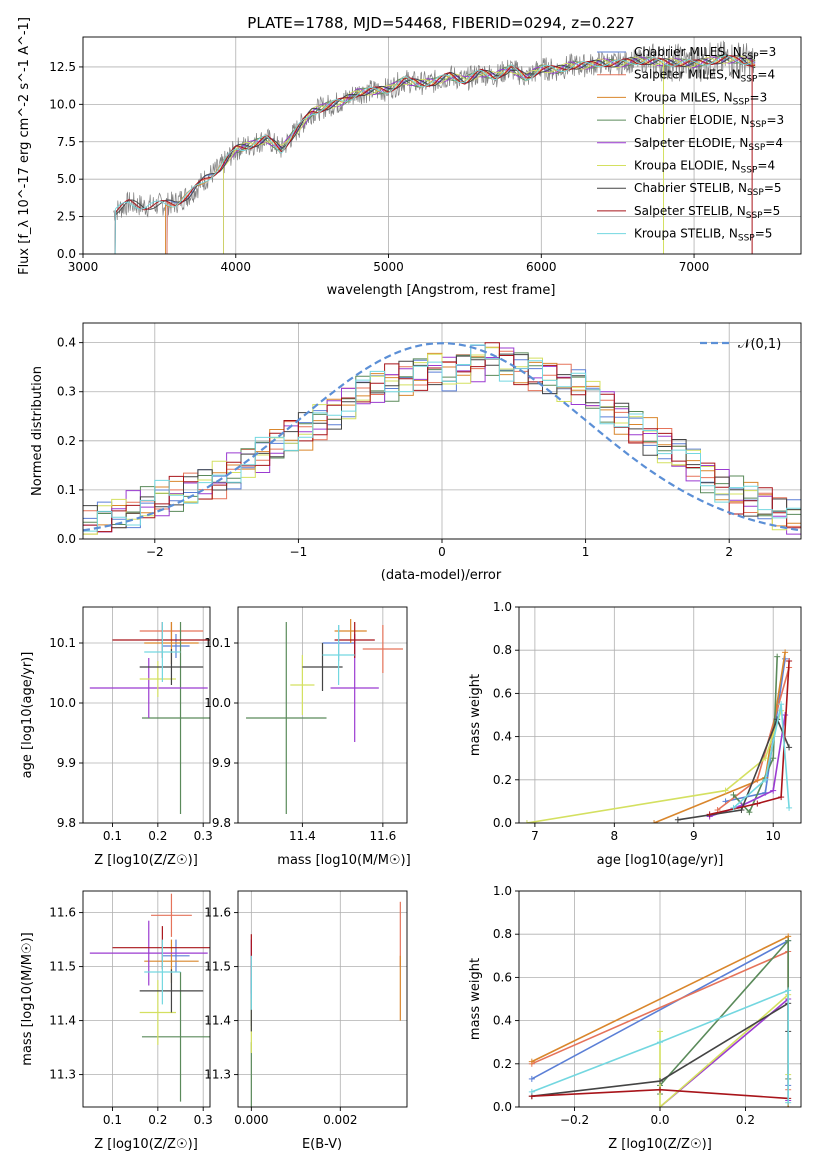  What do you see at coordinates (683, 97) in the screenshot?
I see `legend-label: Kroupa MILES, N` at bounding box center [683, 97].